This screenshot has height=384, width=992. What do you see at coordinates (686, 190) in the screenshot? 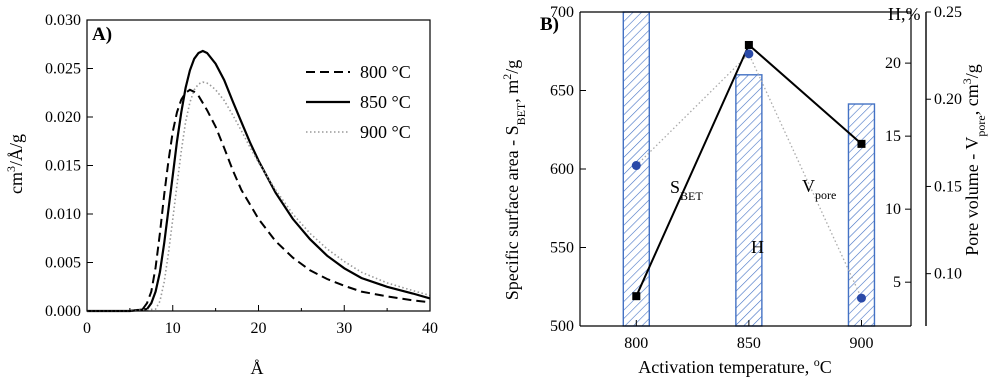
I see `sbet-series-label: SBET` at bounding box center [686, 190].